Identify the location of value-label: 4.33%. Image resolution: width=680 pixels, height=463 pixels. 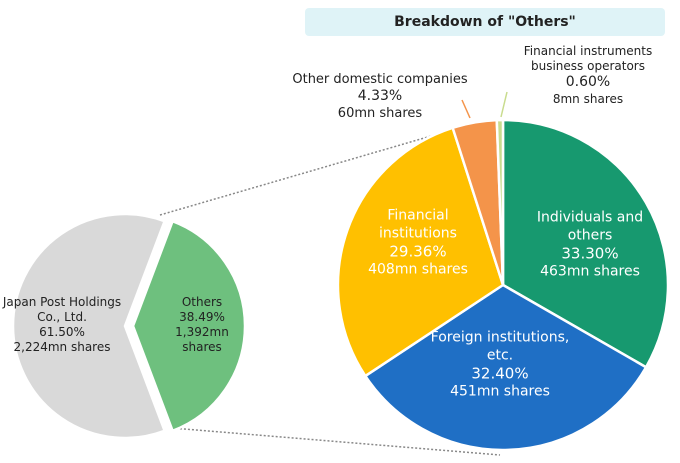
(380, 96).